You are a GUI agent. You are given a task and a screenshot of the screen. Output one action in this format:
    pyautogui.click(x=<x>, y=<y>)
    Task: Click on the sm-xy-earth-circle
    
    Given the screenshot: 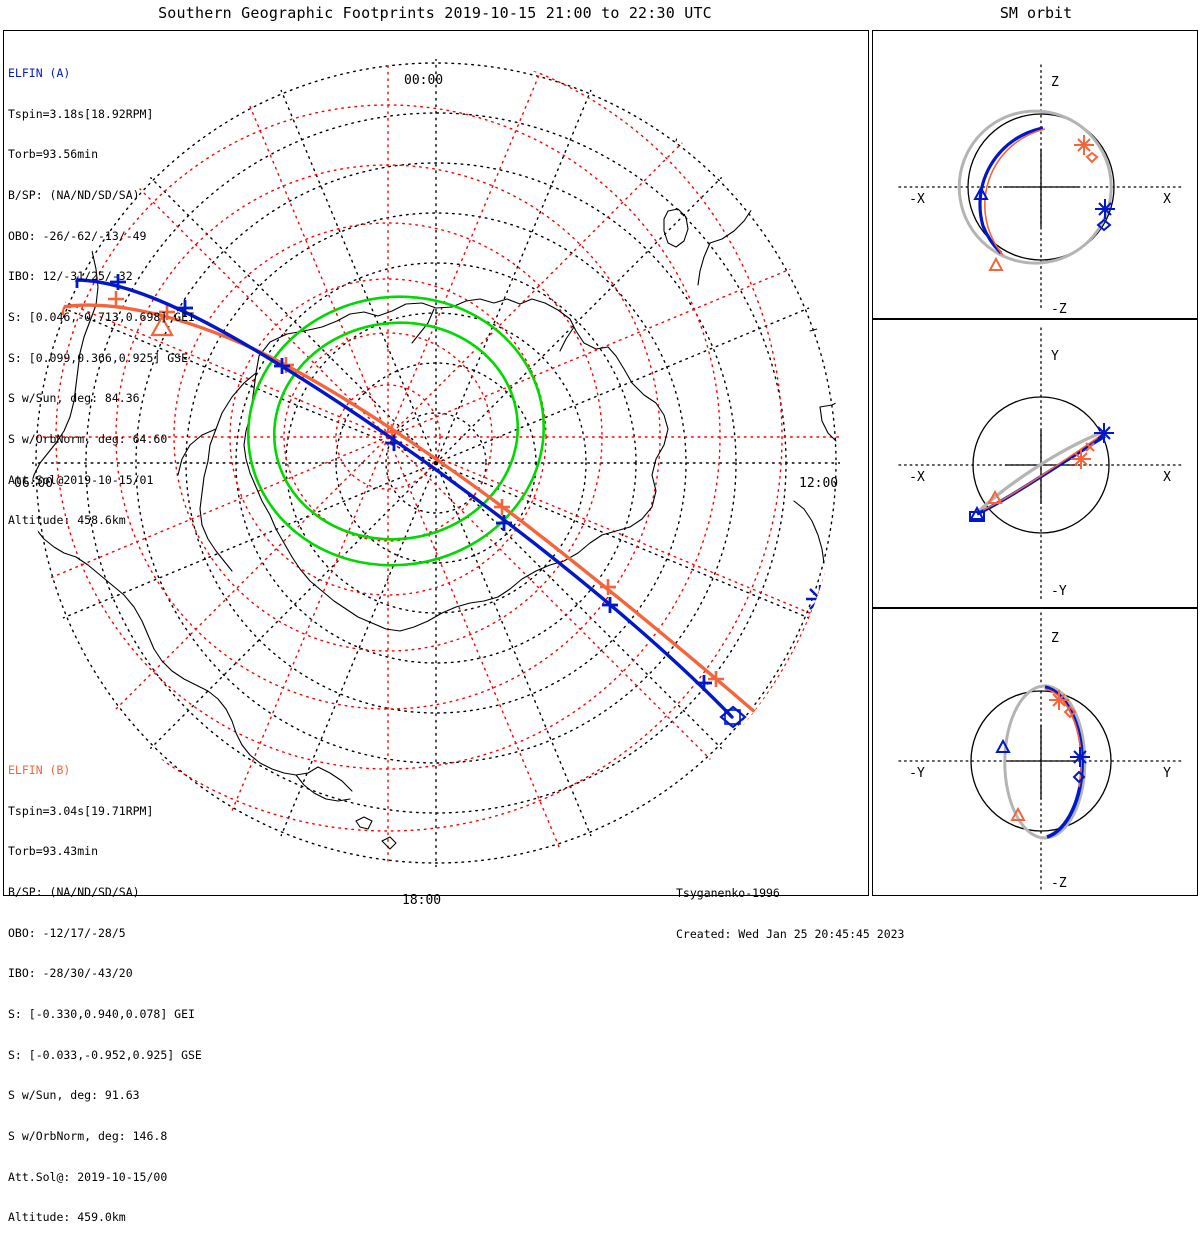 What is the action you would take?
    pyautogui.click(x=1041, y=465)
    